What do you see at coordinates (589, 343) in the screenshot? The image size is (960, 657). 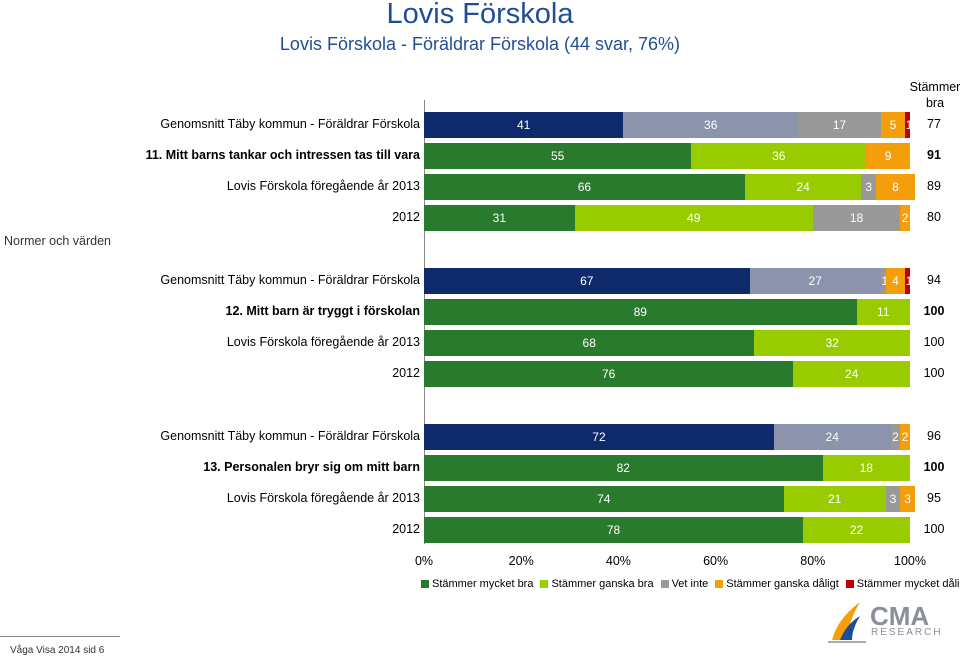 I see `bar-value-label: 68` at bounding box center [589, 343].